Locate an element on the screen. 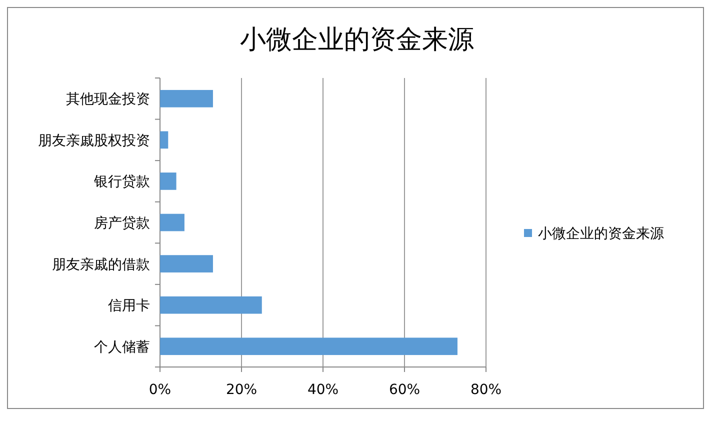 The width and height of the screenshot is (715, 424). y-tick-label: 朋友亲戚的借款 is located at coordinates (101, 264).